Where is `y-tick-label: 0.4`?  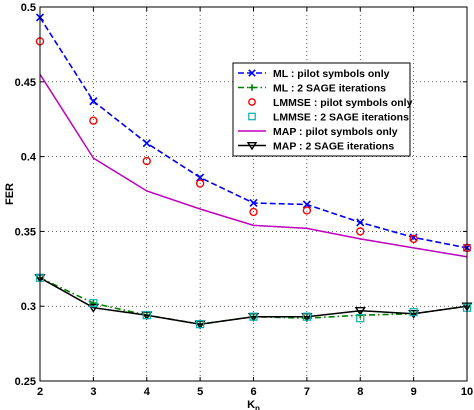 y-tick-label: 0.4 is located at coordinates (29, 158).